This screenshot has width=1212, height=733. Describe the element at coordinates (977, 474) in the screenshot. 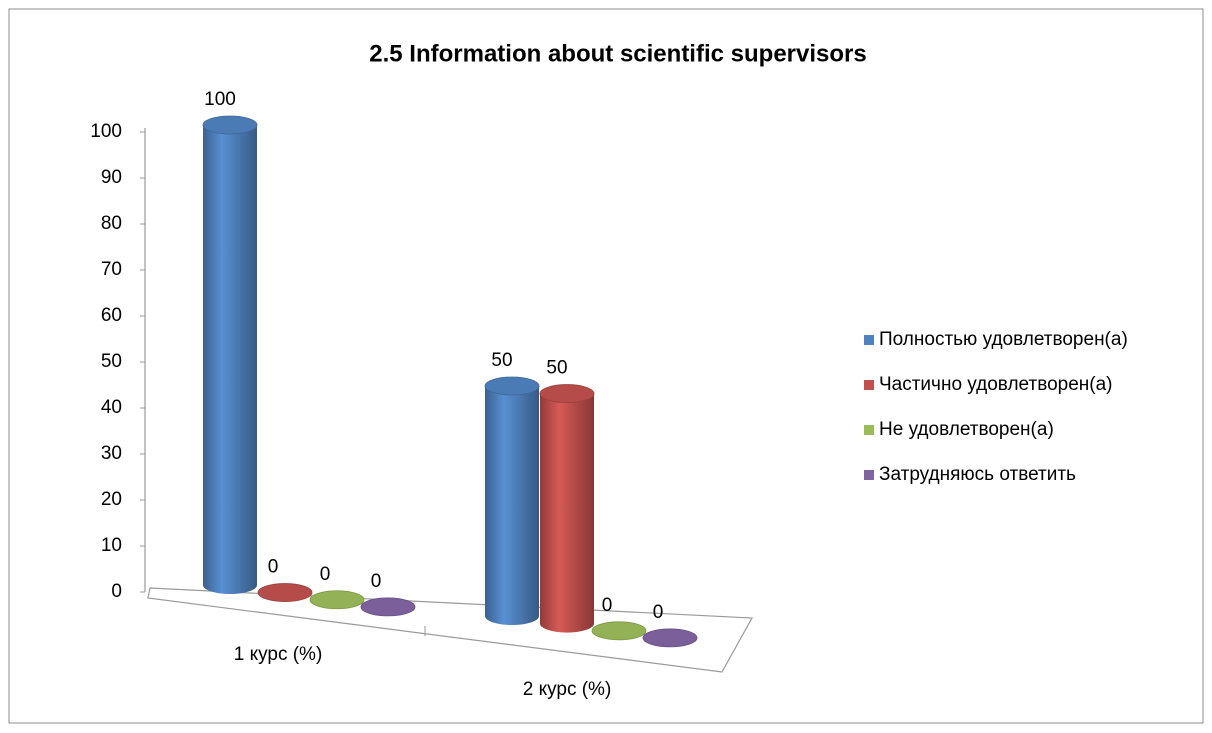

I see `legend-label: Затрудняюсь ответить` at that location.